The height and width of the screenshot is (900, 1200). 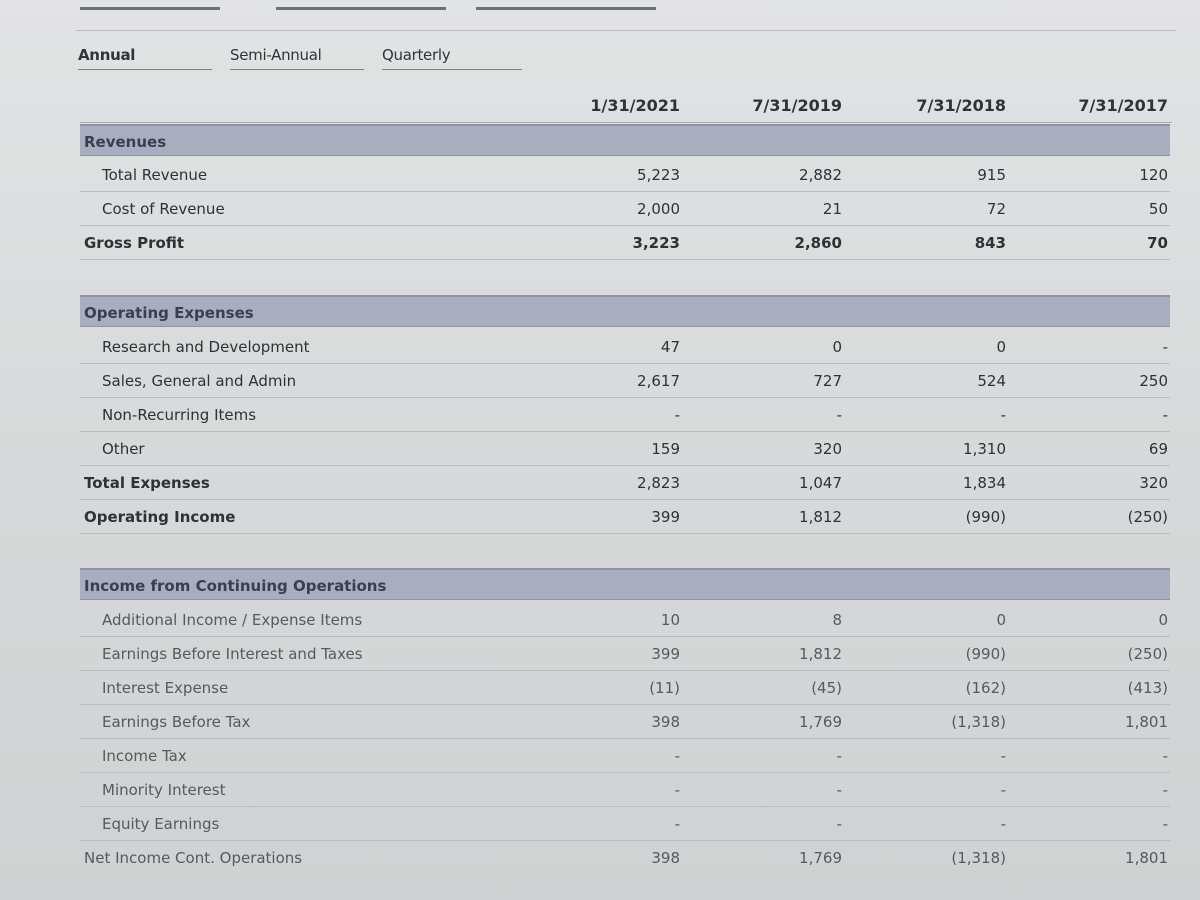 I want to click on row-label: Equity Earnings, so click(x=161, y=824).